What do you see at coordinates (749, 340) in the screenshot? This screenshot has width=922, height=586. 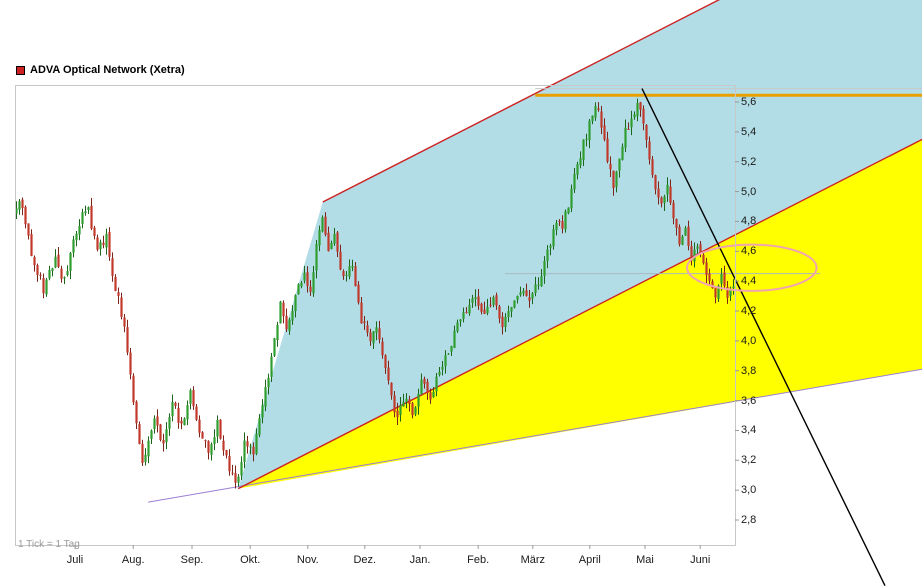 I see `y-axis-label: 4,0` at bounding box center [749, 340].